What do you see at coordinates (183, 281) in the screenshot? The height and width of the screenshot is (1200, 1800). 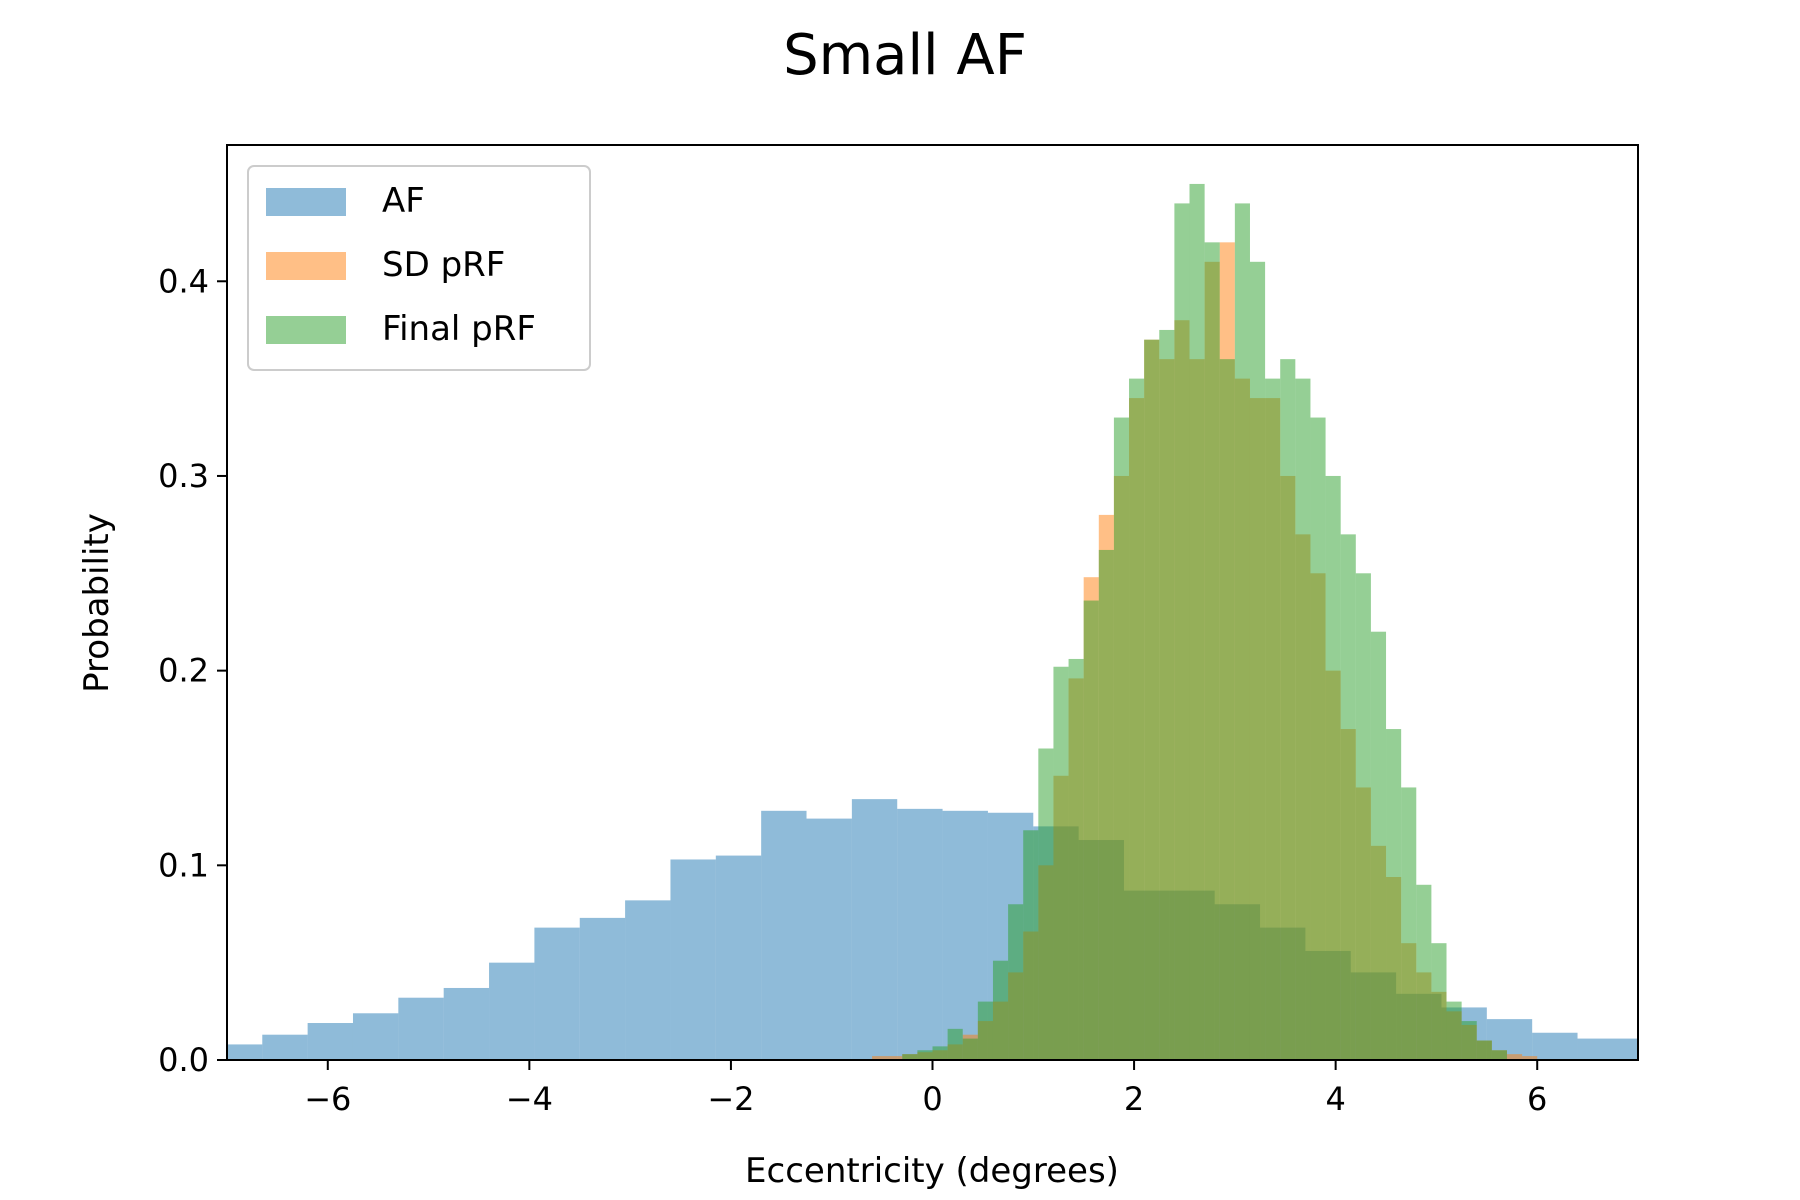 I see `y-tick-label: 0.4` at bounding box center [183, 281].